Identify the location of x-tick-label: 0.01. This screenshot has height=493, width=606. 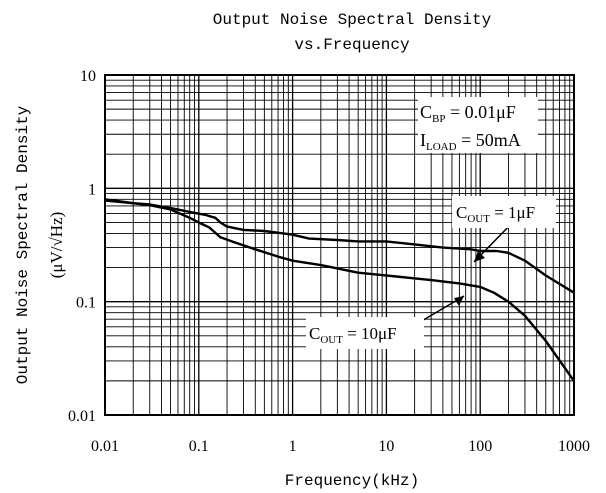
(105, 446).